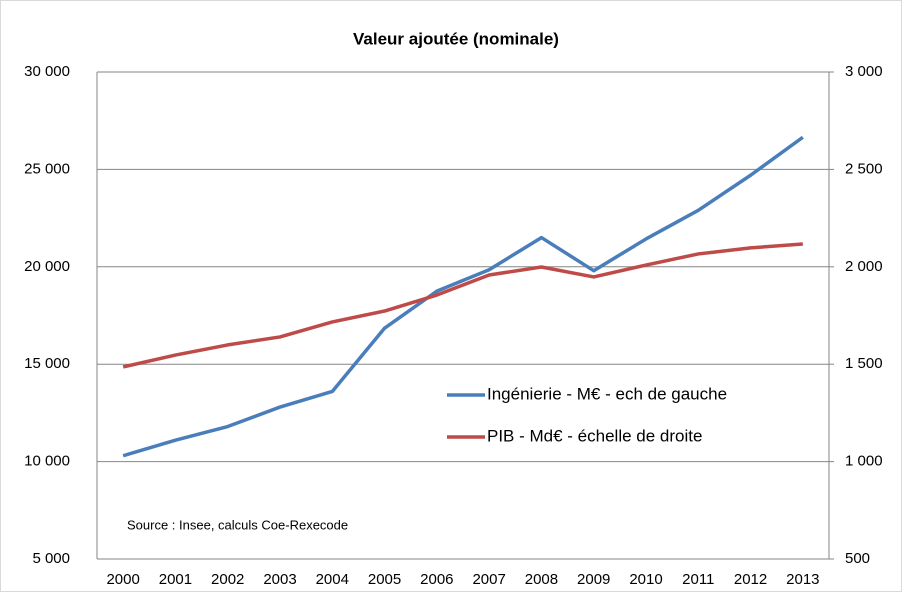 The height and width of the screenshot is (592, 902). What do you see at coordinates (47, 461) in the screenshot?
I see `y-tick-label: 10 000` at bounding box center [47, 461].